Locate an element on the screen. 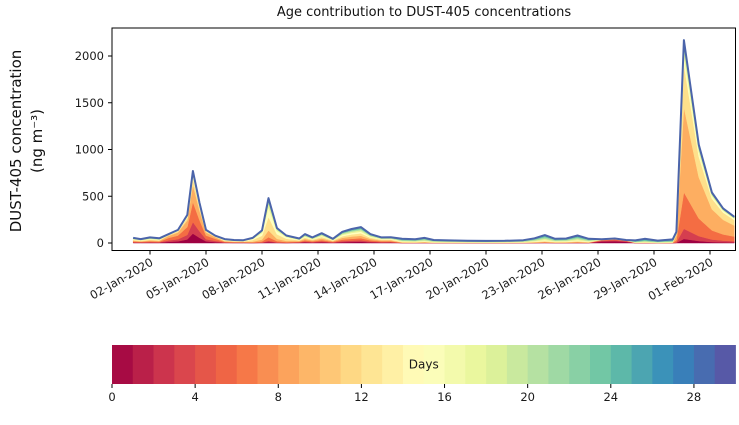 Image resolution: width=739 pixels, height=425 pixels. colorbar: 0 4 8 12 16 20 24 28 Days is located at coordinates (422, 374).